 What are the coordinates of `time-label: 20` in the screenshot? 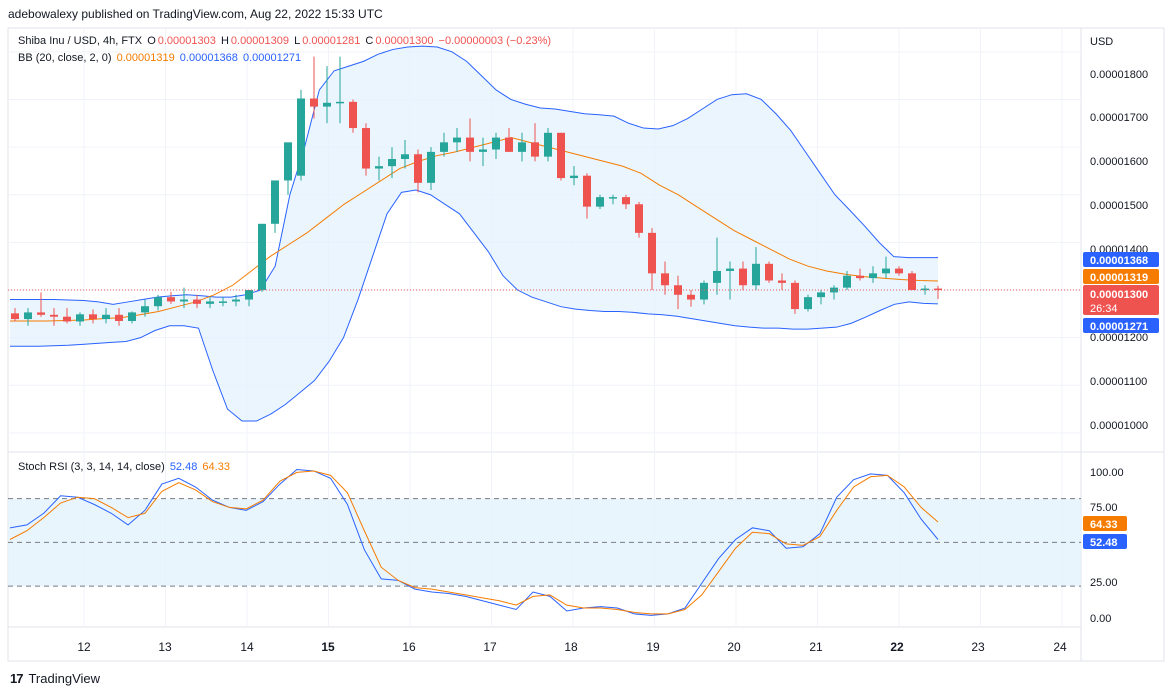 It's located at (734, 647).